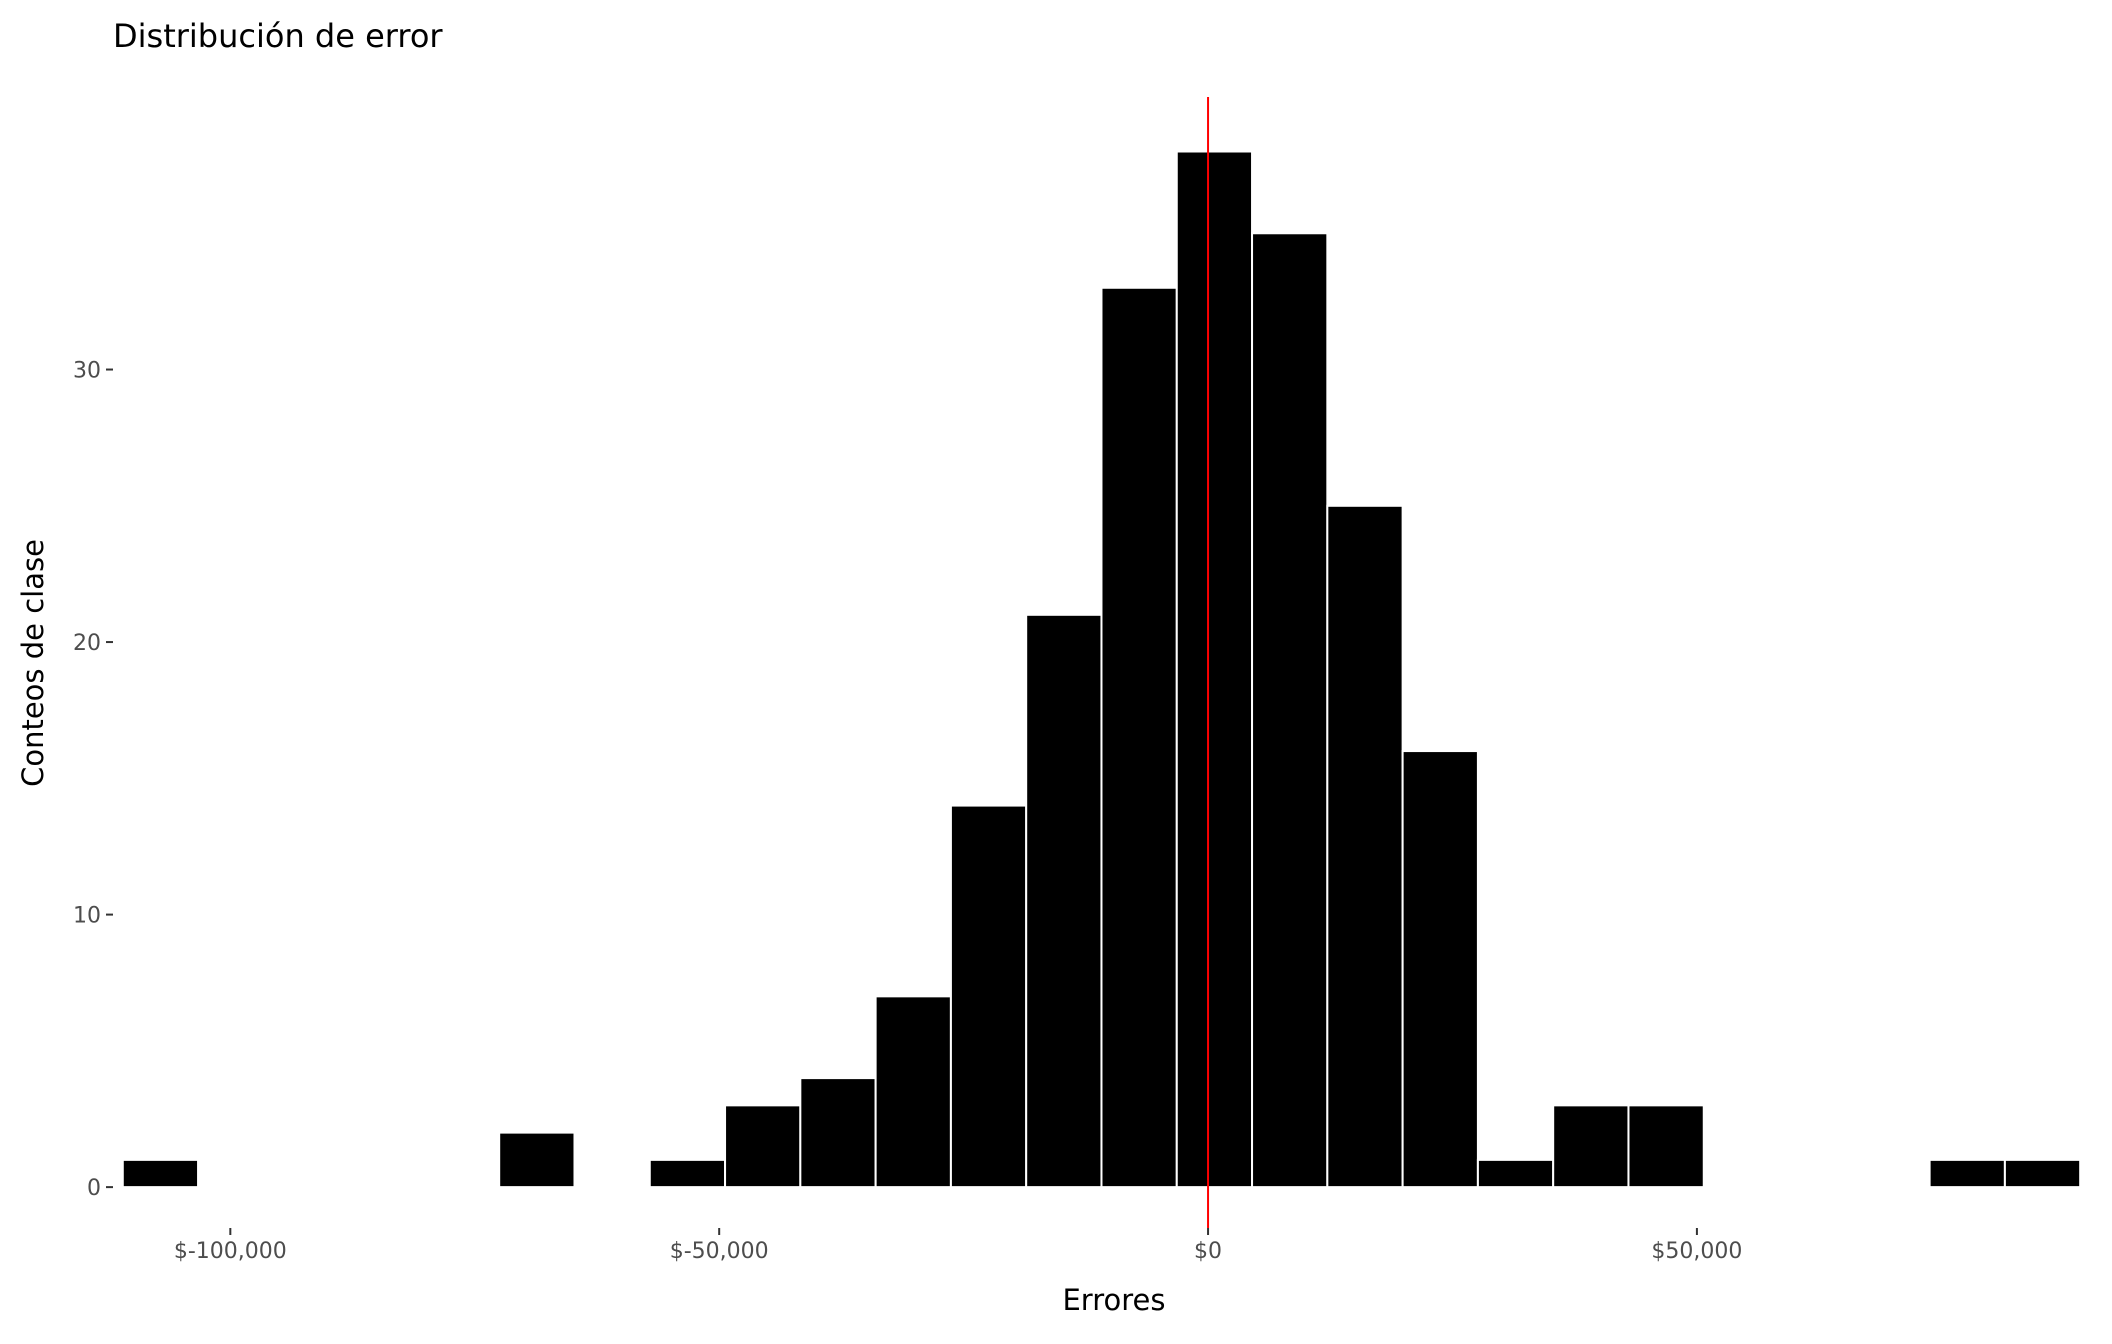  Describe the element at coordinates (87, 643) in the screenshot. I see `y-tick-label: 20` at that location.